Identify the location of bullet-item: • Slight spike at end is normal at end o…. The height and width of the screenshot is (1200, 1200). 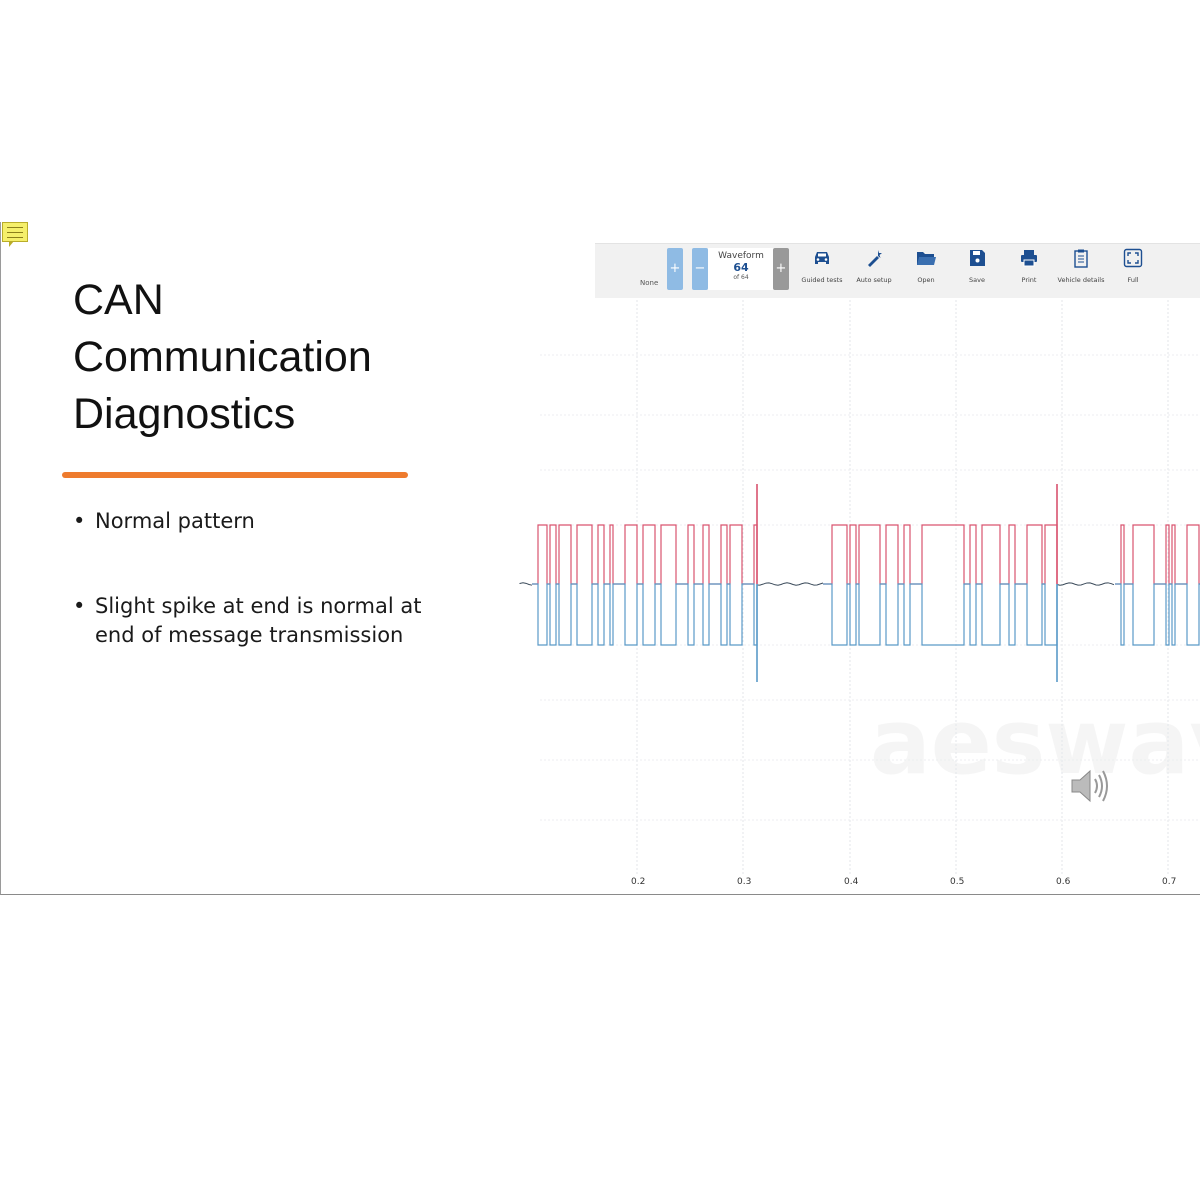
(247, 621).